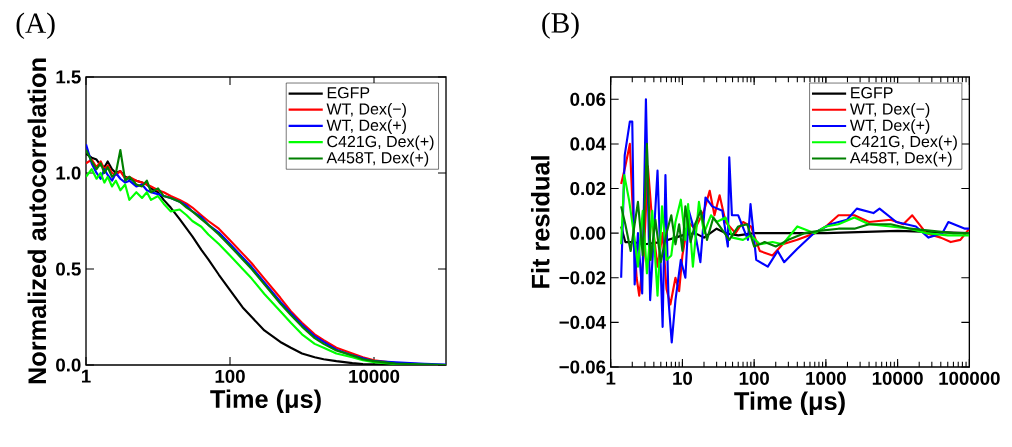 This screenshot has width=1012, height=447. What do you see at coordinates (588, 188) in the screenshot?
I see `y-tick-label: 0.02` at bounding box center [588, 188].